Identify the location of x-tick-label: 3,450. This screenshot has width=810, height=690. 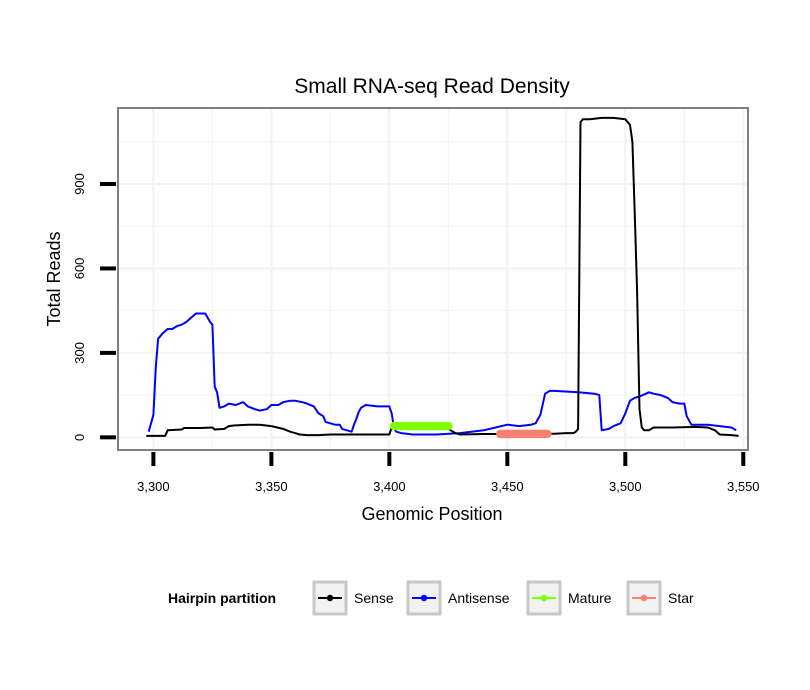
(507, 486).